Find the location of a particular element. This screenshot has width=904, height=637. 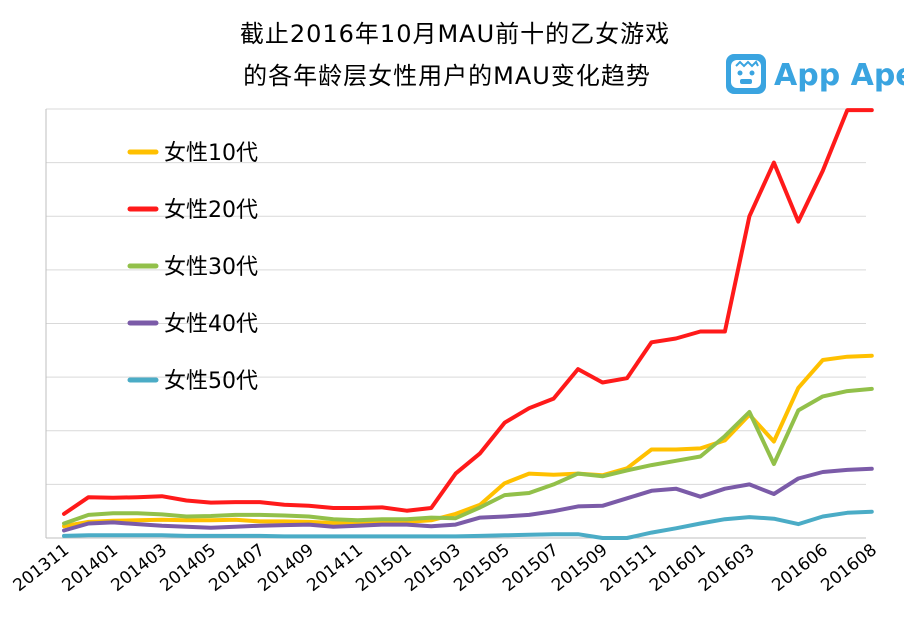

legend-label: 女性10代 is located at coordinates (211, 153).